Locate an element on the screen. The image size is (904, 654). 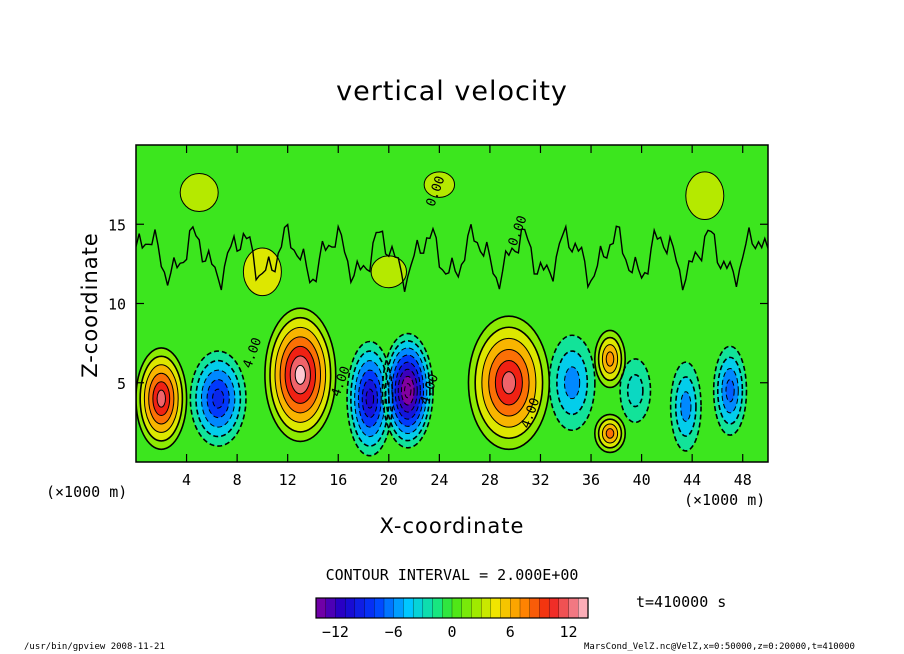
y-tick-label: 15 is located at coordinates (117, 225).